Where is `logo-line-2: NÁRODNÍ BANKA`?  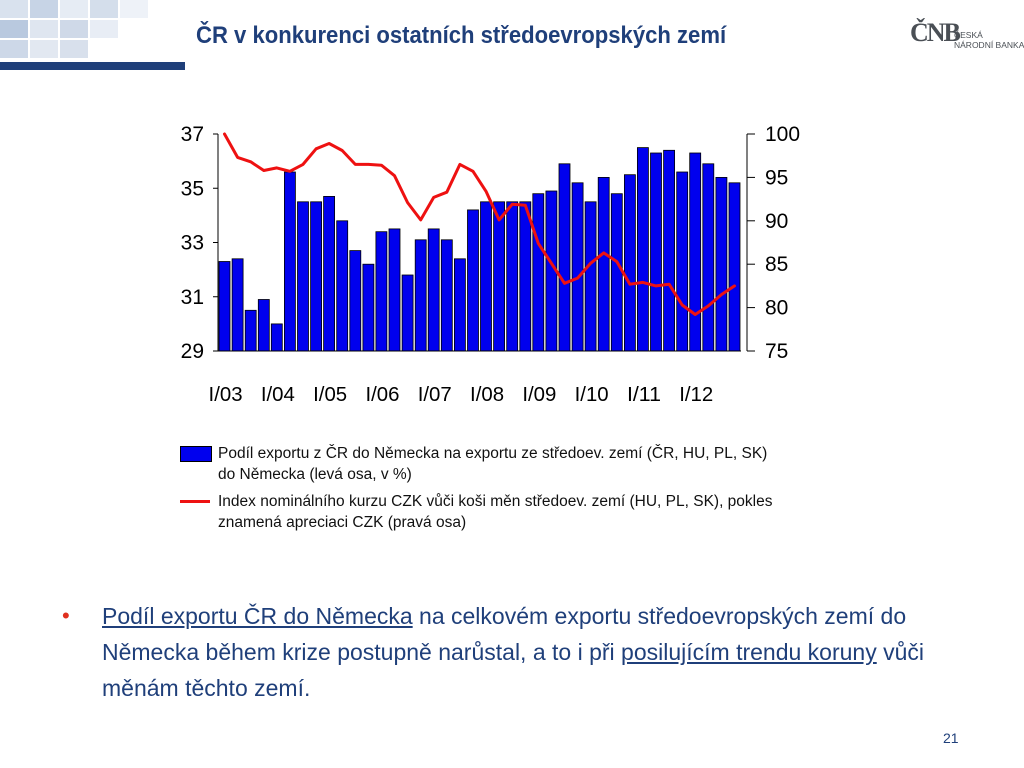
logo-line-2: NÁRODNÍ BANKA is located at coordinates (989, 45).